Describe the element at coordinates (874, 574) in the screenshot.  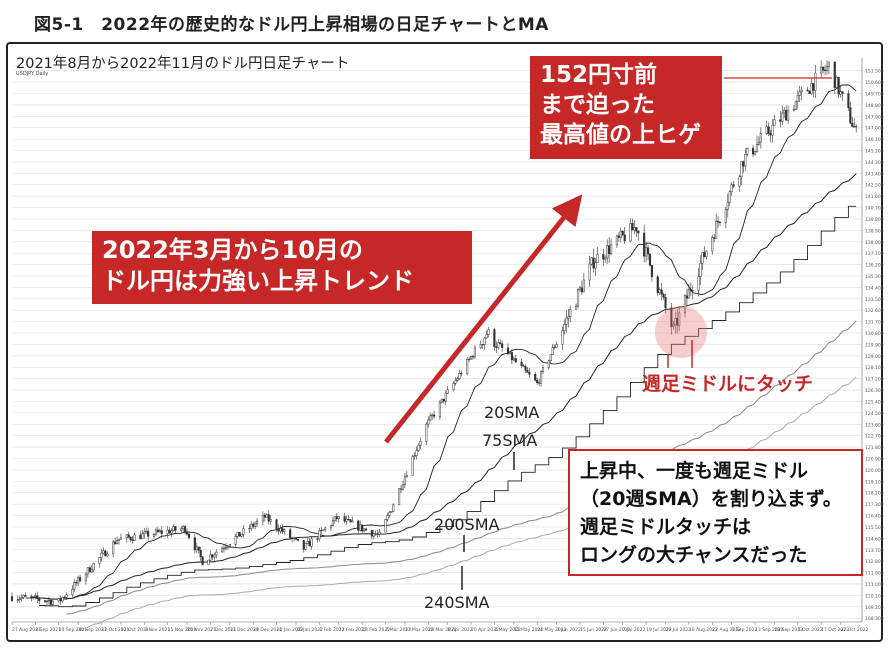
I see `y-tick-label: 111.900` at that location.